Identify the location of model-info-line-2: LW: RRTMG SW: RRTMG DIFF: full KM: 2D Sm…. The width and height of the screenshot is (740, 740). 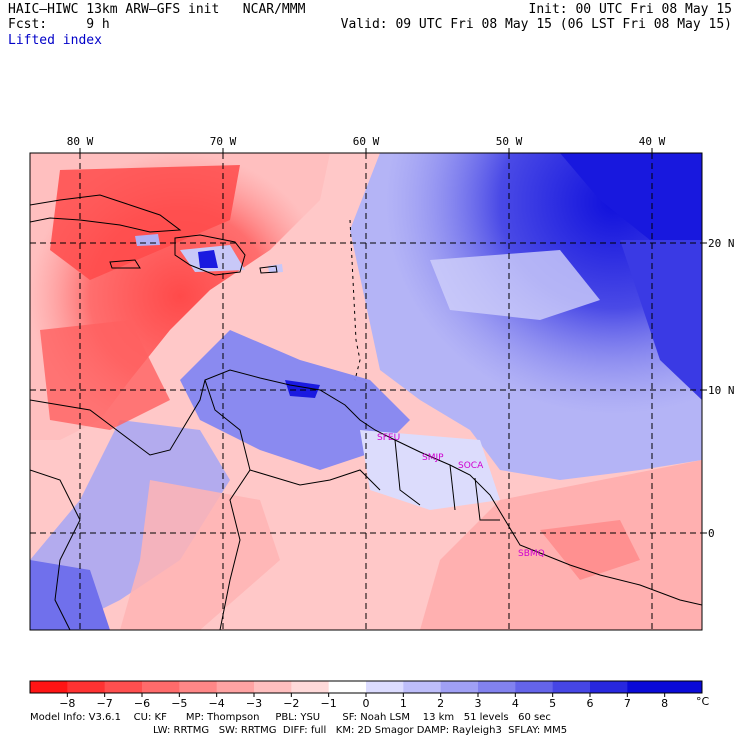
(360, 730).